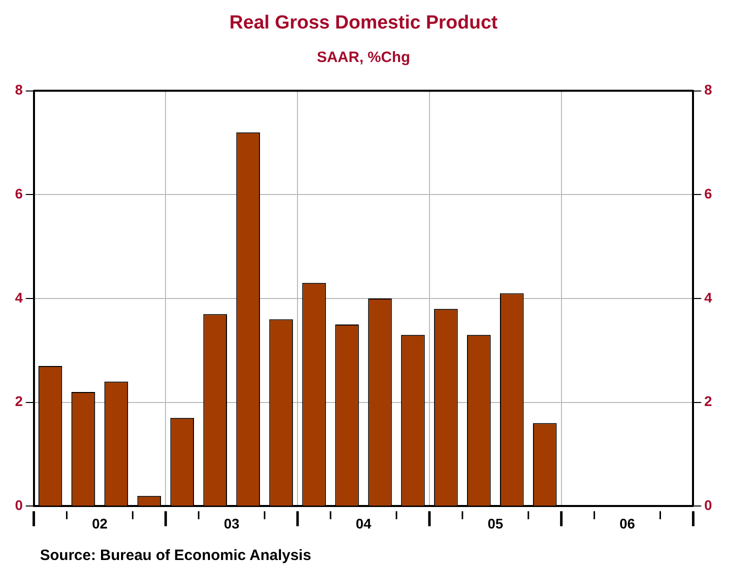  What do you see at coordinates (18, 401) in the screenshot?
I see `y-tick-label: 2` at bounding box center [18, 401].